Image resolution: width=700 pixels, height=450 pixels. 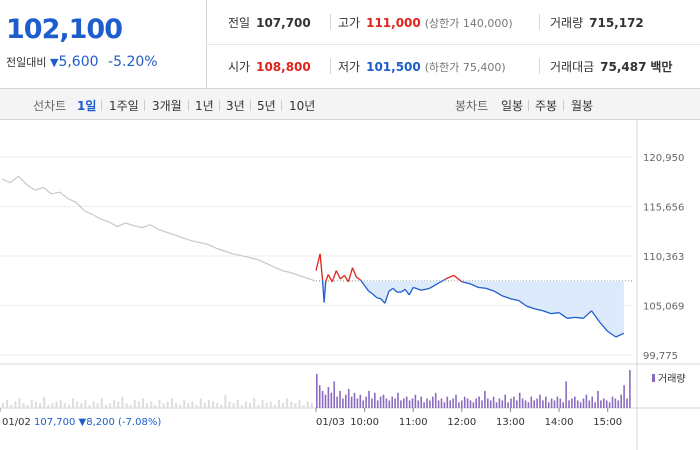 What do you see at coordinates (546, 106) in the screenshot?
I see `tab-weekly-candle: 주봉` at bounding box center [546, 106].